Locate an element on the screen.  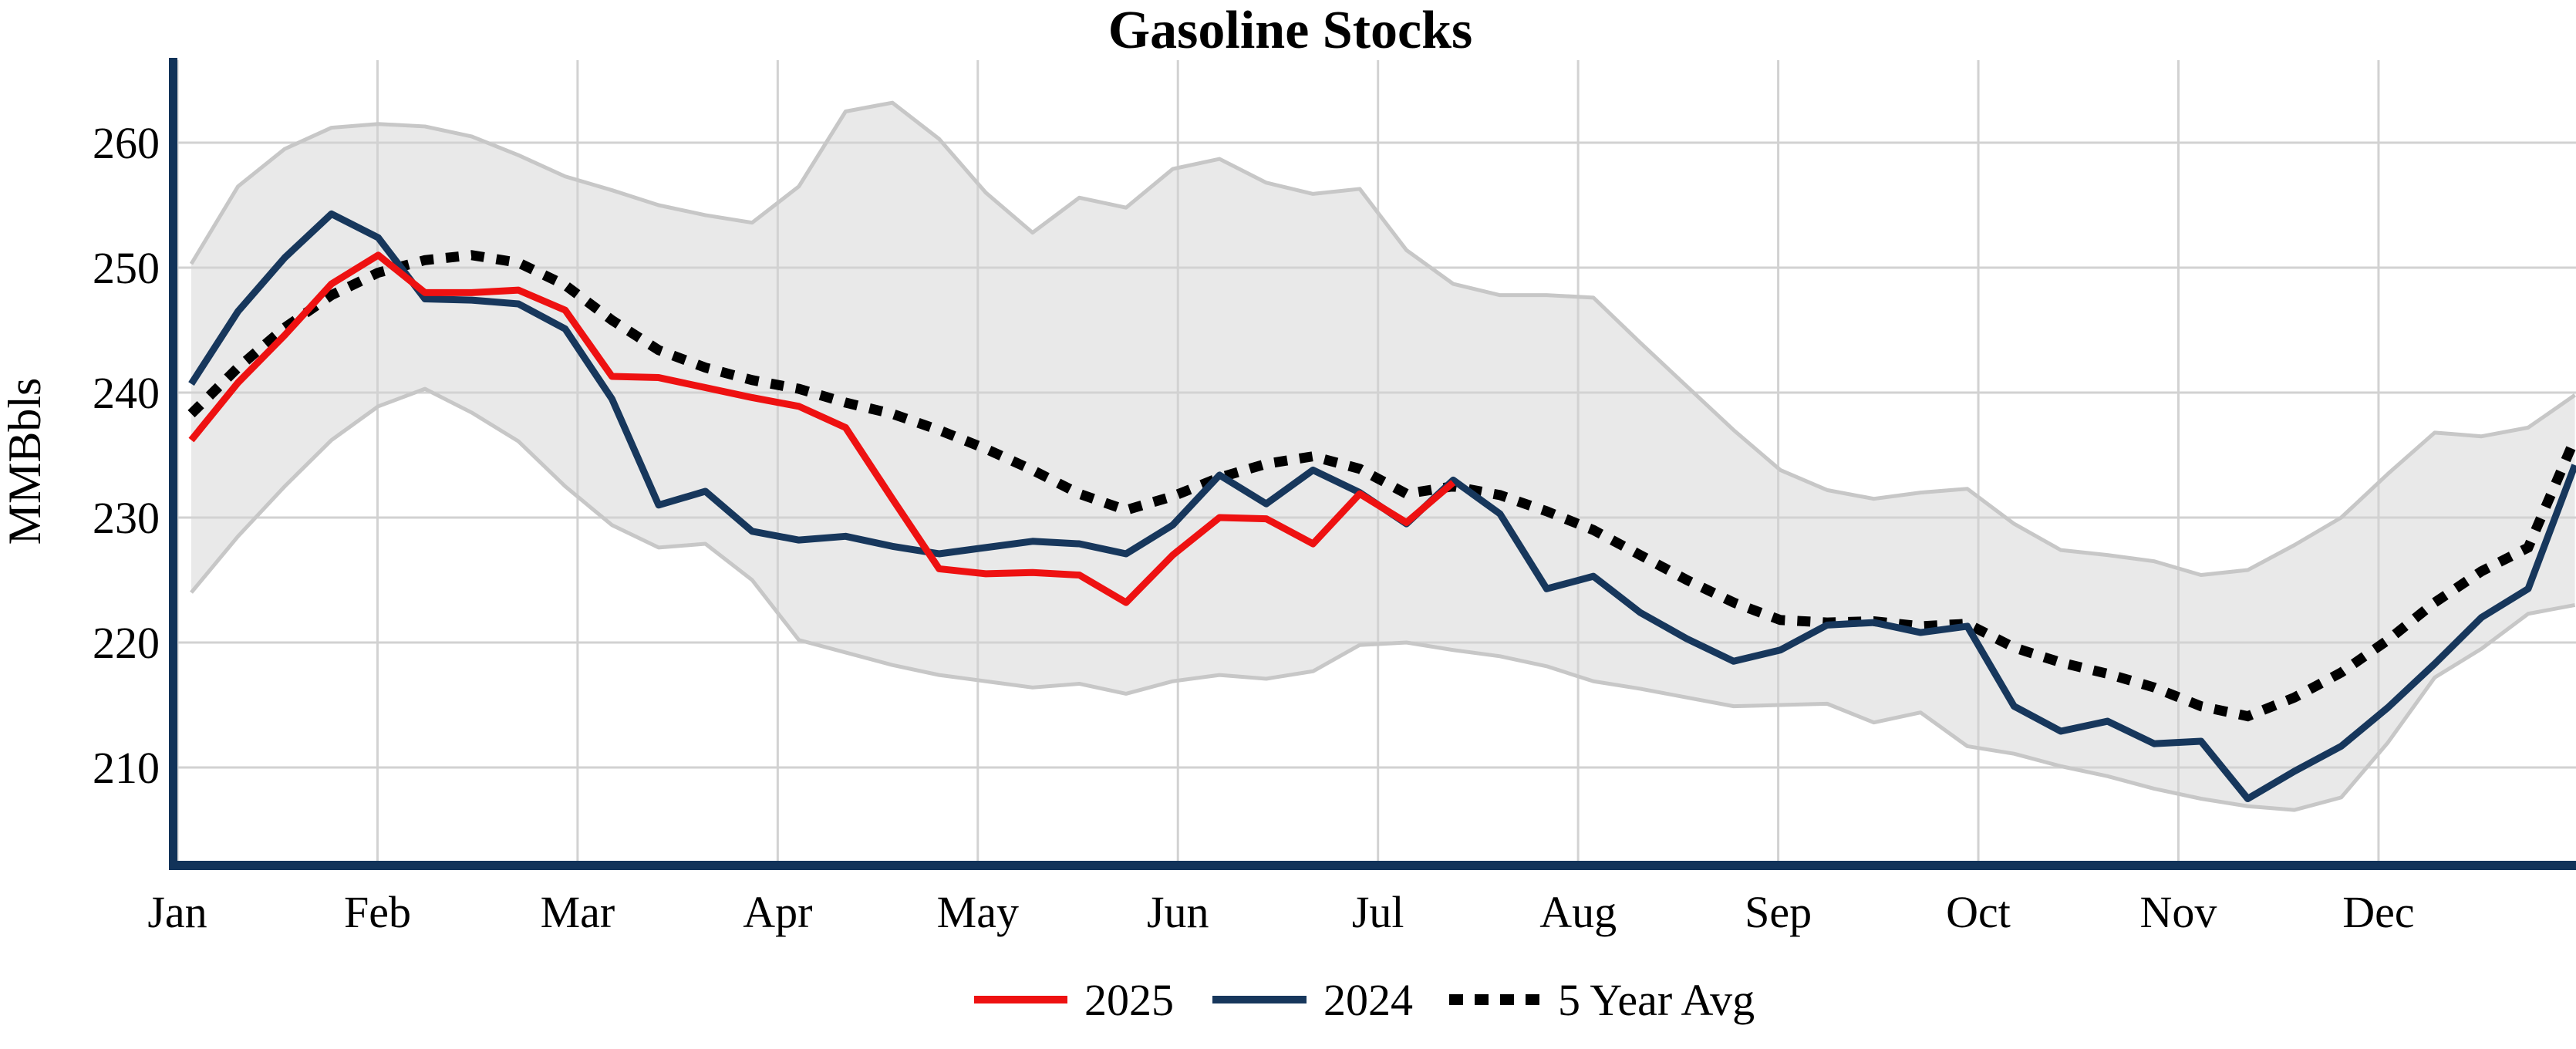
y-tick-label-220: 220 is located at coordinates (126, 643).